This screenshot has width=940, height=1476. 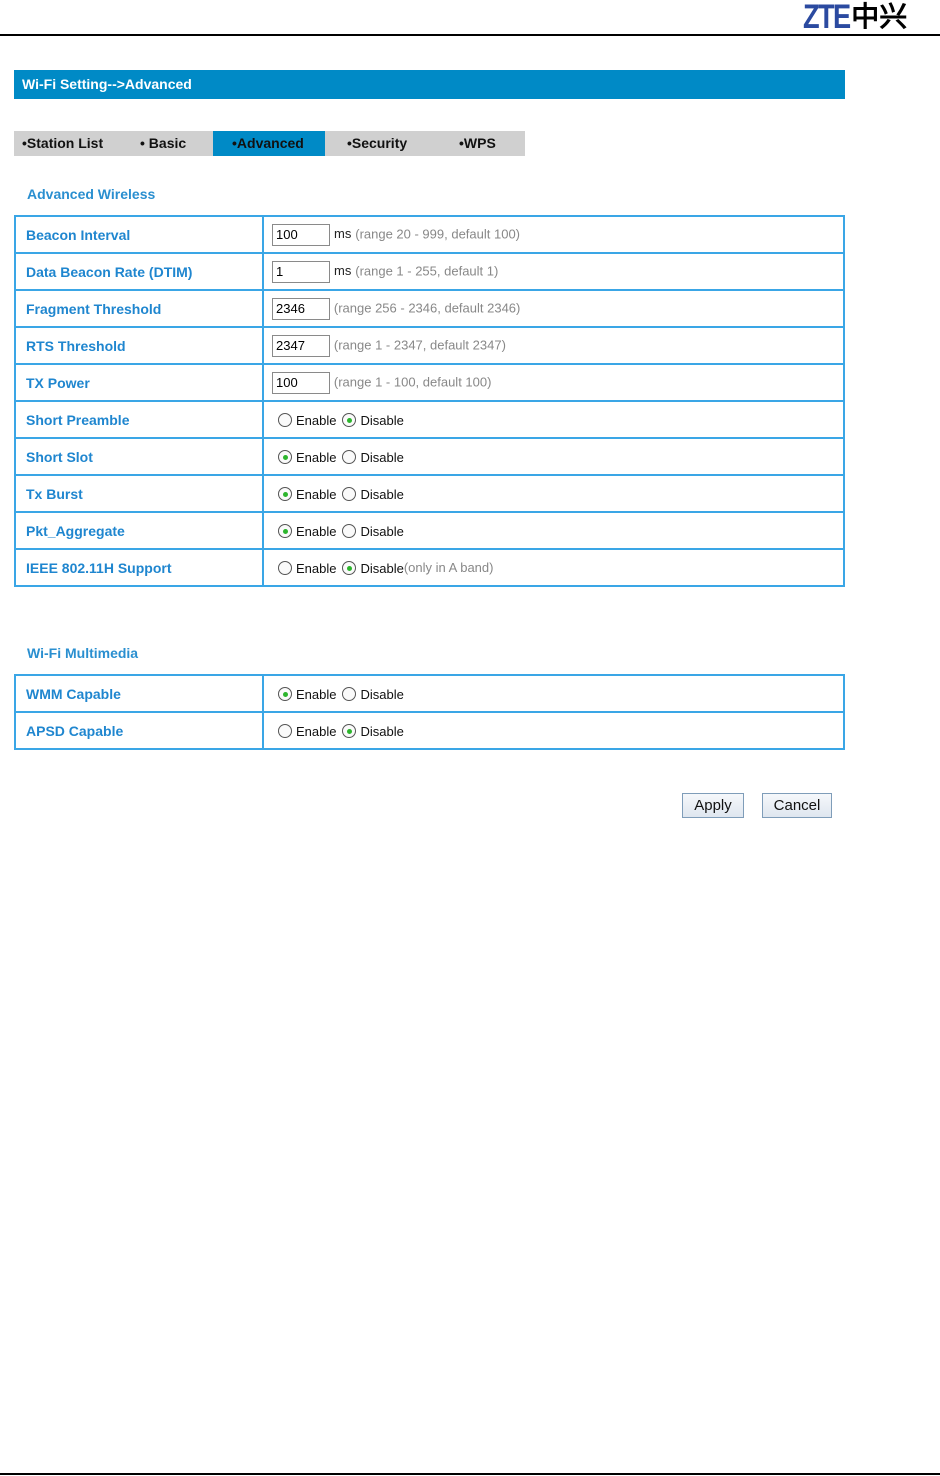 I want to click on setting-row-short-slot: Short Slot Enable Disable, so click(x=429, y=456).